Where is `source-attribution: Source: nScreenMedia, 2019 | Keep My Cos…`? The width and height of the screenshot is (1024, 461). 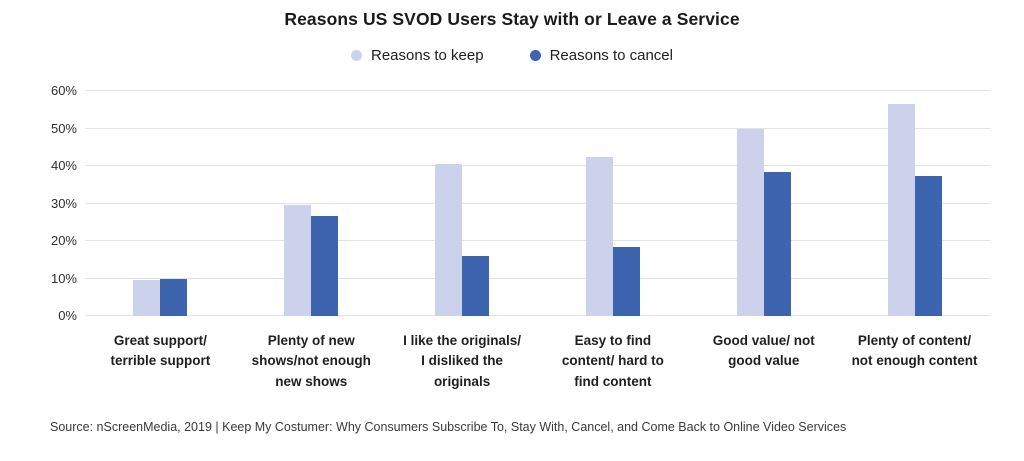 source-attribution: Source: nScreenMedia, 2019 | Keep My Cos… is located at coordinates (448, 427).